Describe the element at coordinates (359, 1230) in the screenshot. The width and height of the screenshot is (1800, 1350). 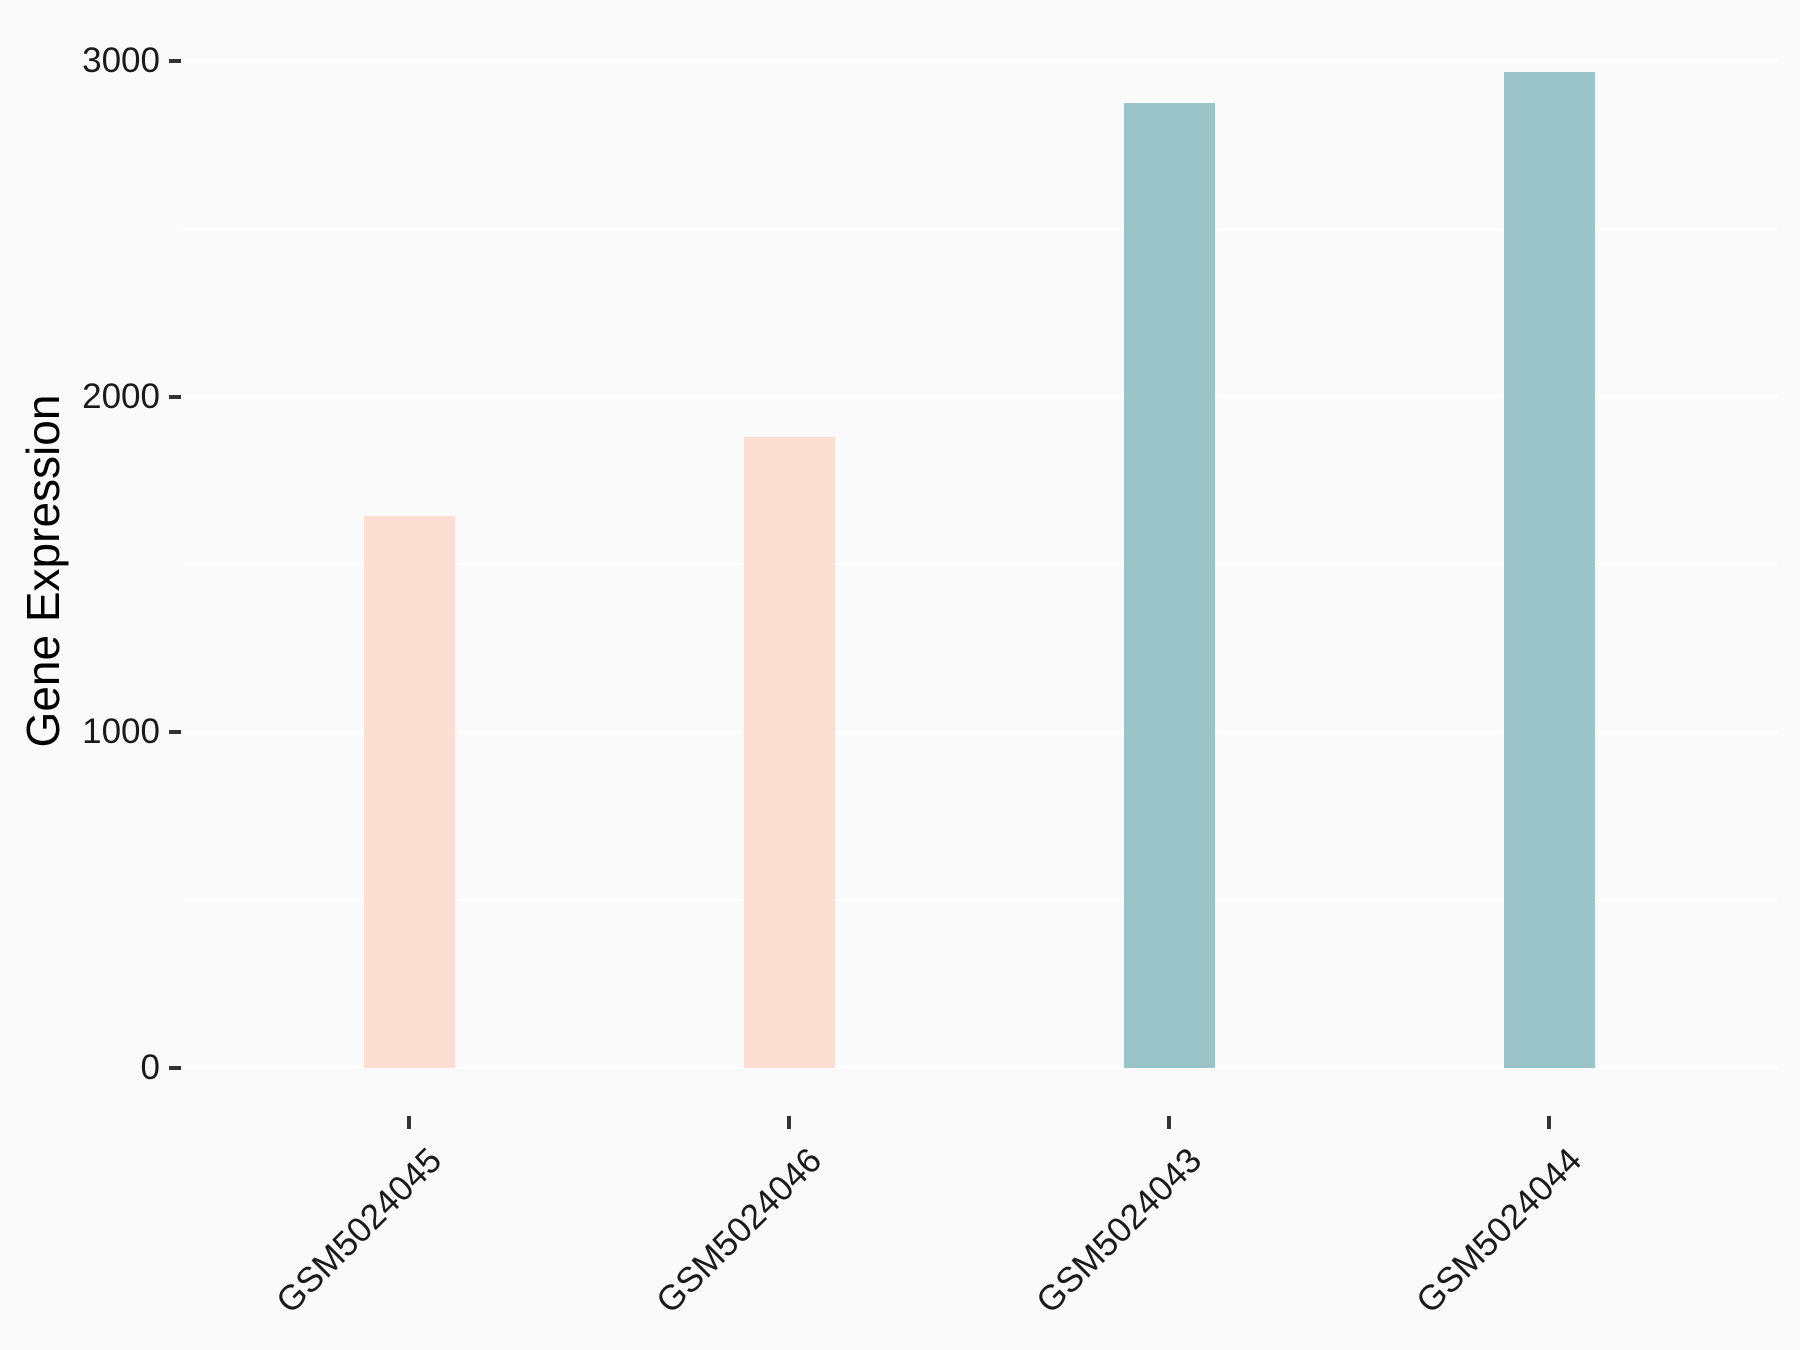
I see `x-tick-label: GSM5024045` at that location.